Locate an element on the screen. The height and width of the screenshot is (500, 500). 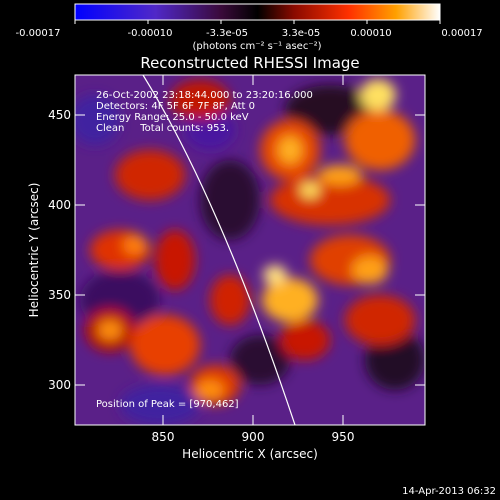
colorbar is located at coordinates (257, 12).